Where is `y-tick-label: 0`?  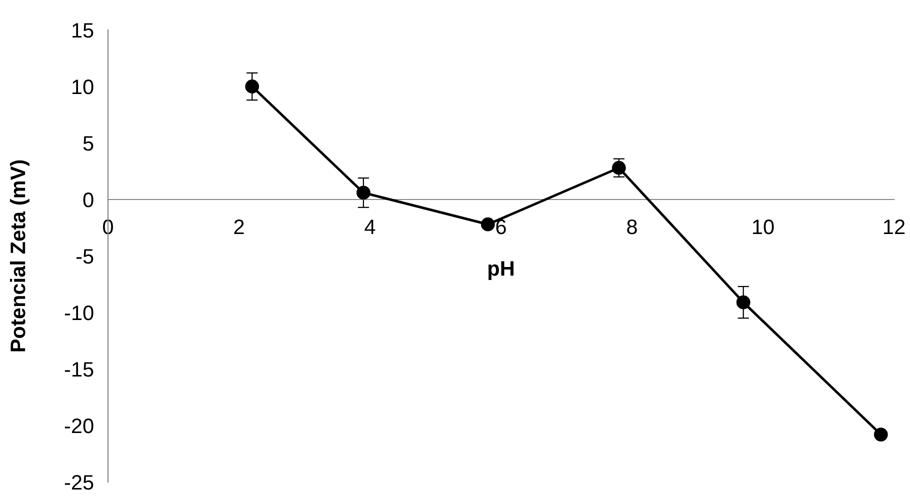 y-tick-label: 0 is located at coordinates (88, 200).